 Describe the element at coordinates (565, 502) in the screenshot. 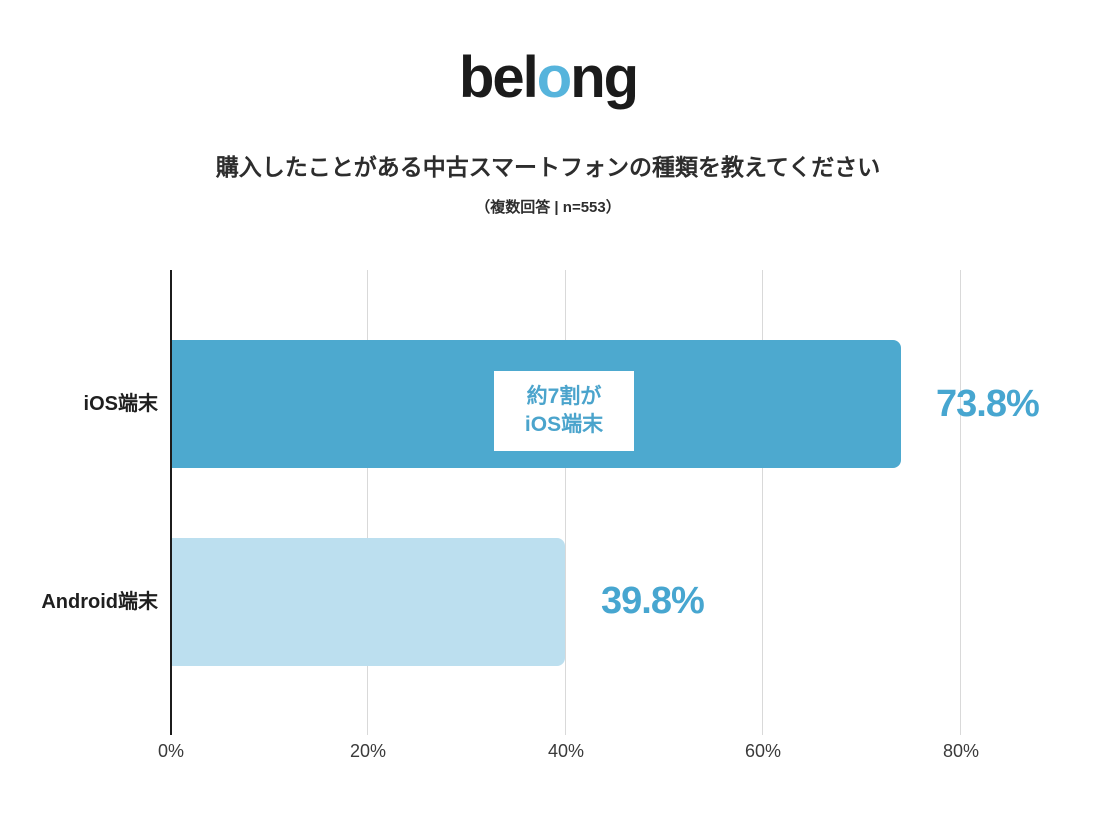

I see `gridline-40pct` at that location.